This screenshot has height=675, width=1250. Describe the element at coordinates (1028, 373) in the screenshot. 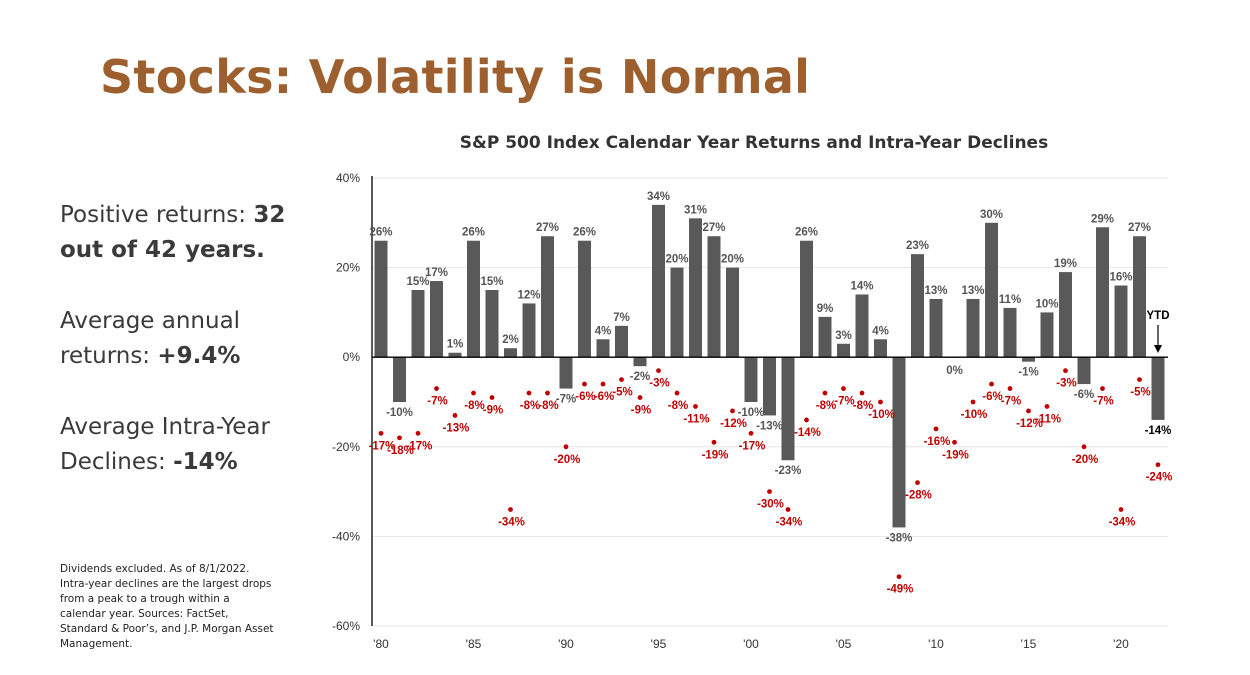

I see `return-label: -1%` at that location.